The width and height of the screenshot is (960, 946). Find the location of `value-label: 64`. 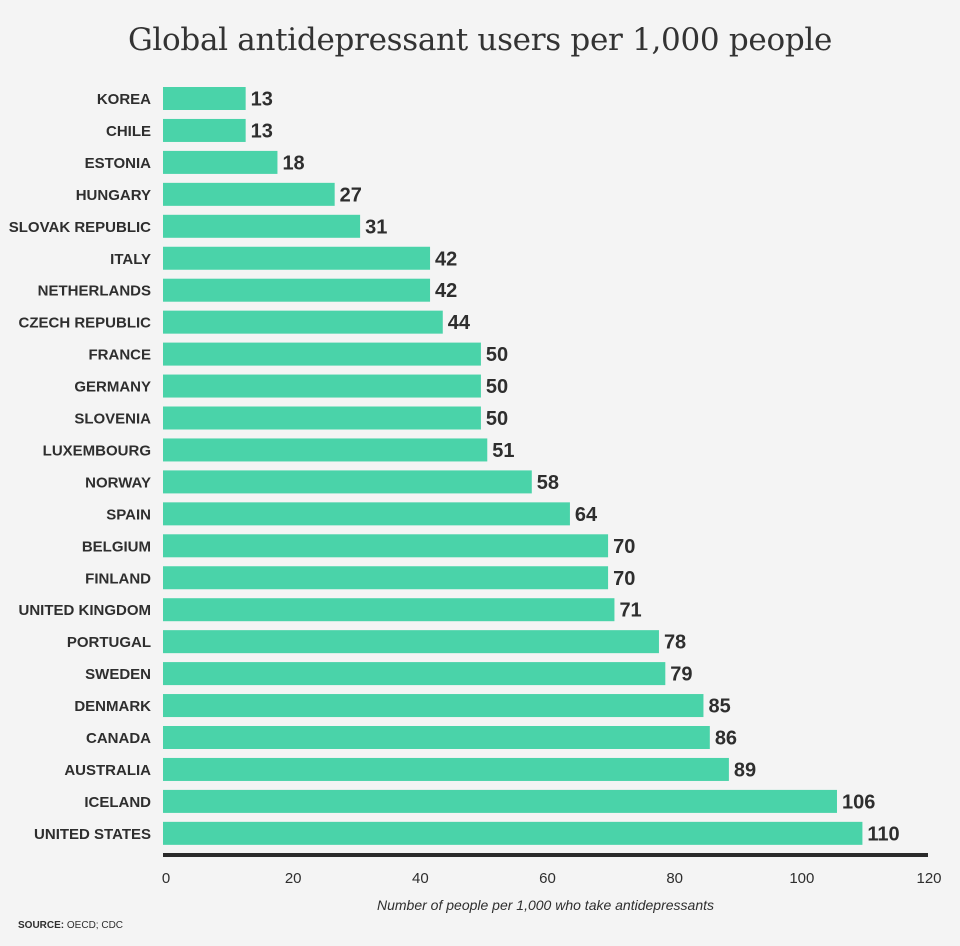

value-label: 64 is located at coordinates (586, 515).